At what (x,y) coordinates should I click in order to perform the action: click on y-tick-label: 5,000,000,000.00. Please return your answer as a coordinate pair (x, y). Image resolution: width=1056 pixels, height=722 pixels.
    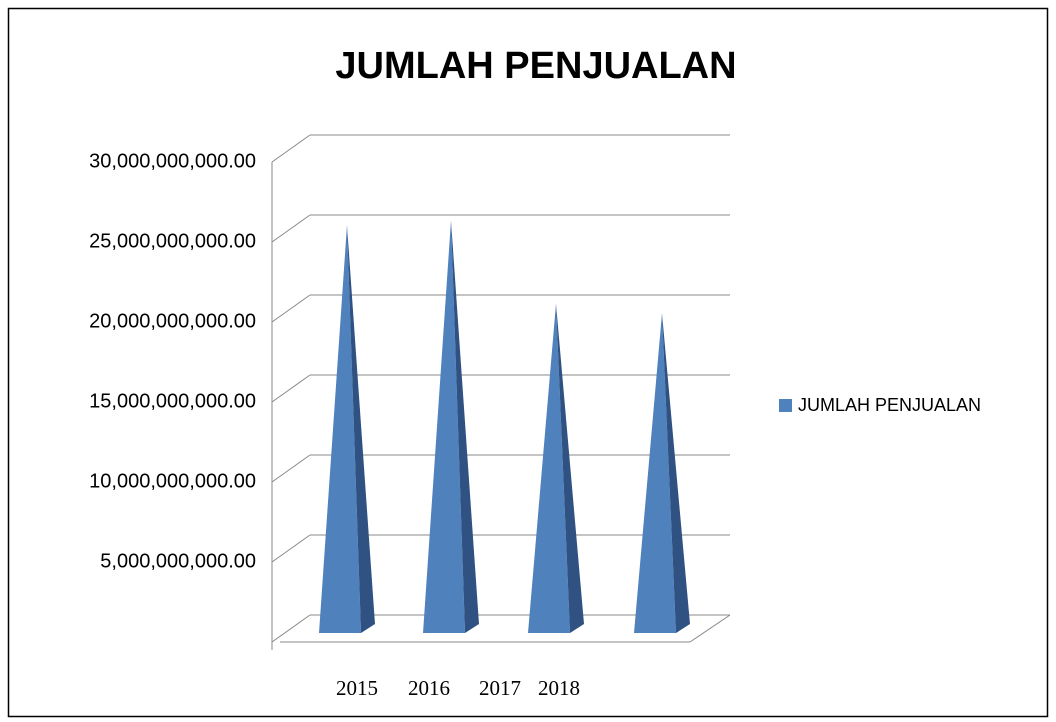
    Looking at the image, I should click on (178, 561).